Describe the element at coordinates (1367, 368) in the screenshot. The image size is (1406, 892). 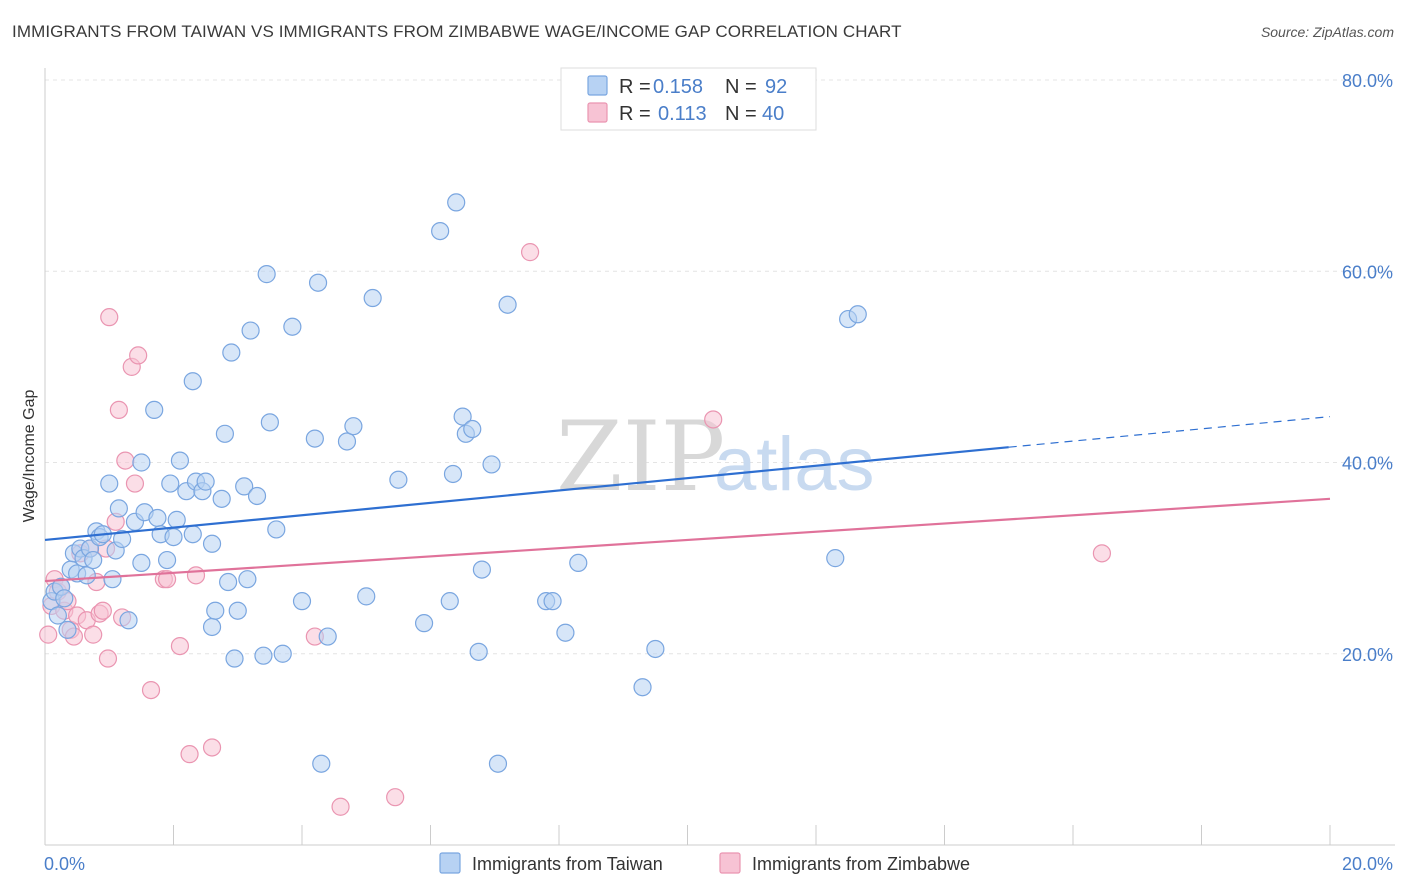
I see `y-tick-labels: 20.0% 40.0% 60.0% 80.0%` at that location.